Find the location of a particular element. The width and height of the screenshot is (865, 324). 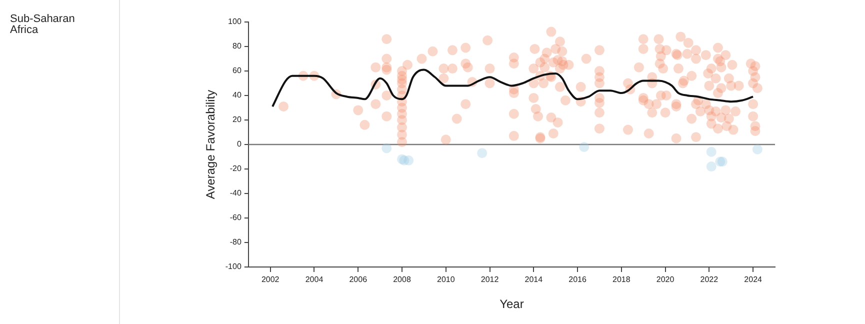

y-tick-label: 40 is located at coordinates (237, 95).